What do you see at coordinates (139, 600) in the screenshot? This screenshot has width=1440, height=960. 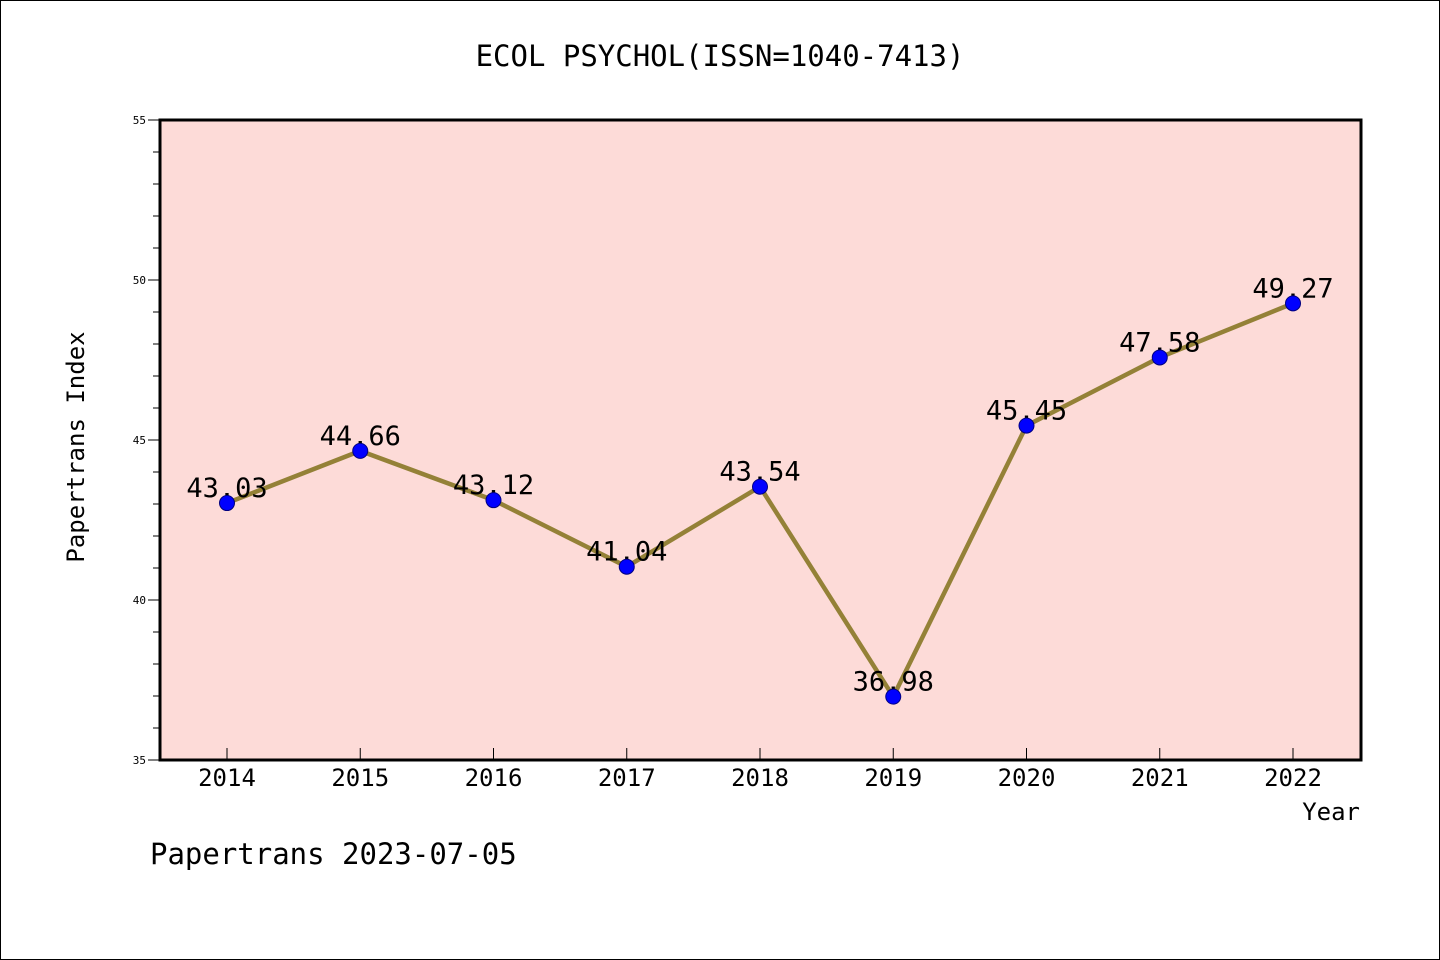 I see `y-tick-label: 40` at bounding box center [139, 600].